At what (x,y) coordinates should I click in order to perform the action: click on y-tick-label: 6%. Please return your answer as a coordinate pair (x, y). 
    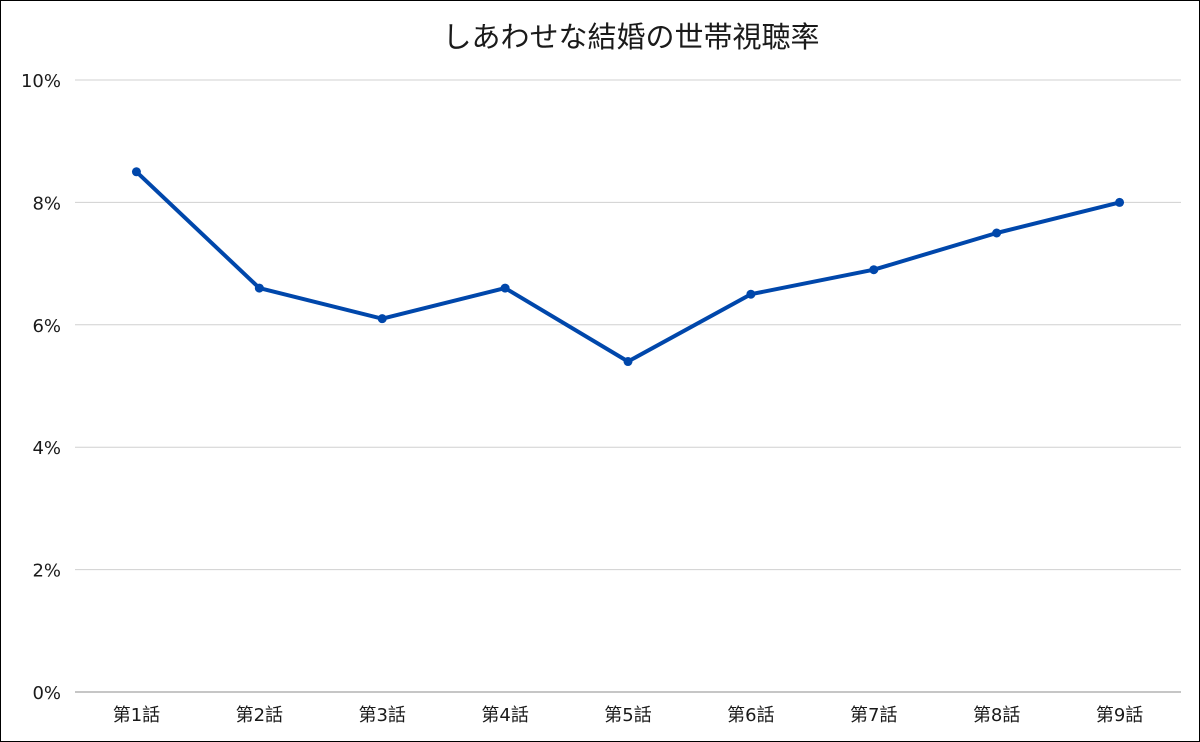
    Looking at the image, I should click on (46, 326).